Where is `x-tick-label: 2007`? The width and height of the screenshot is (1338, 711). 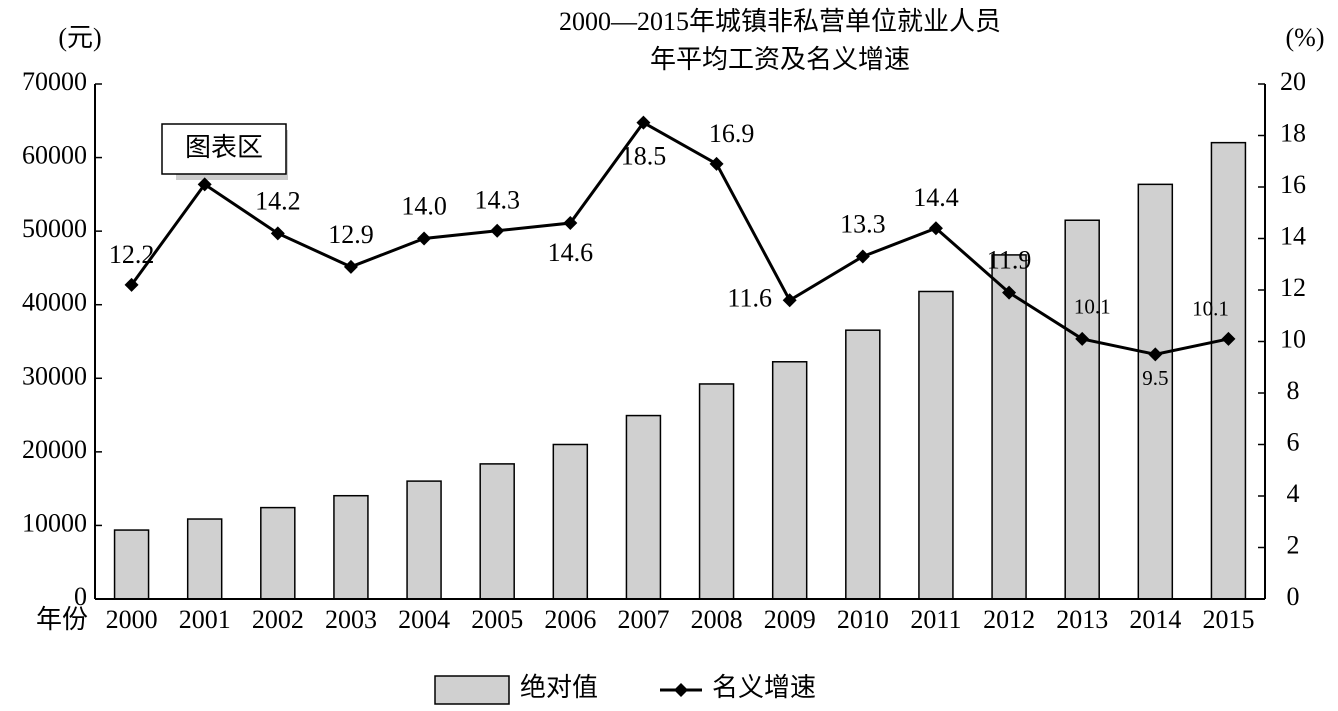 x-tick-label: 2007 is located at coordinates (643, 619).